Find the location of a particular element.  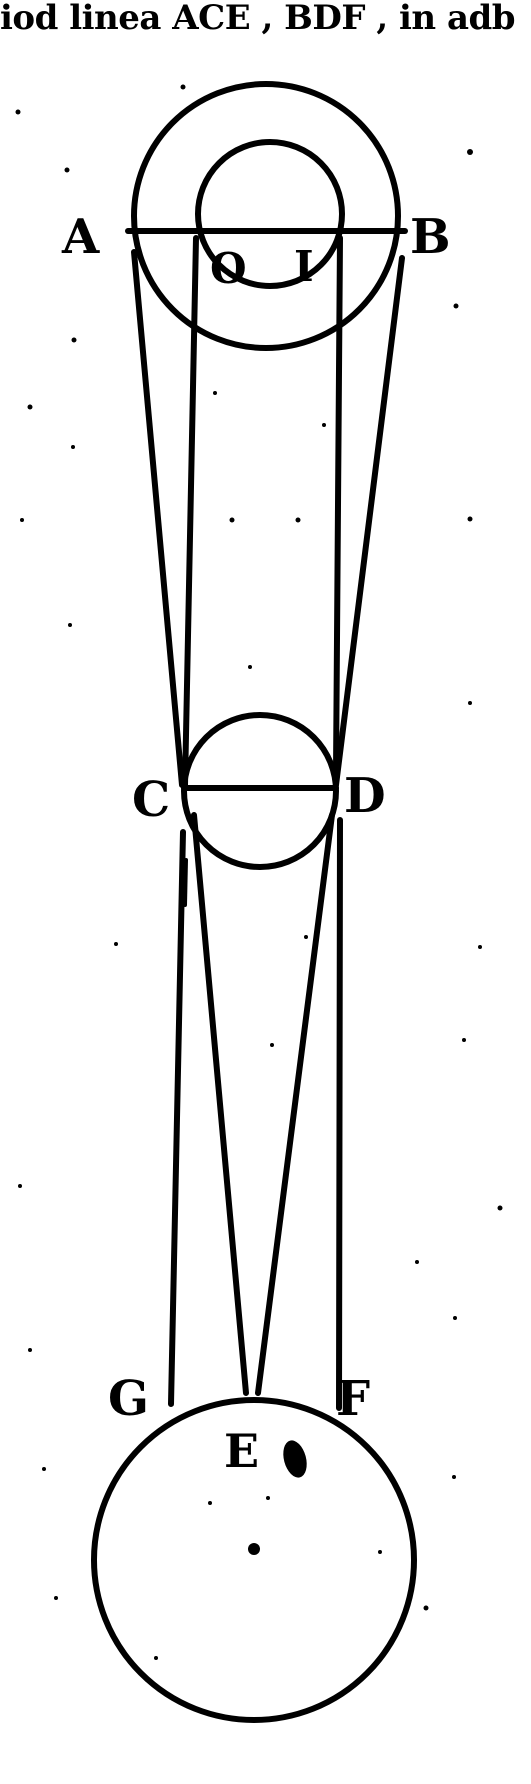

line-c-g-inner-mark is located at coordinates (185, 882).